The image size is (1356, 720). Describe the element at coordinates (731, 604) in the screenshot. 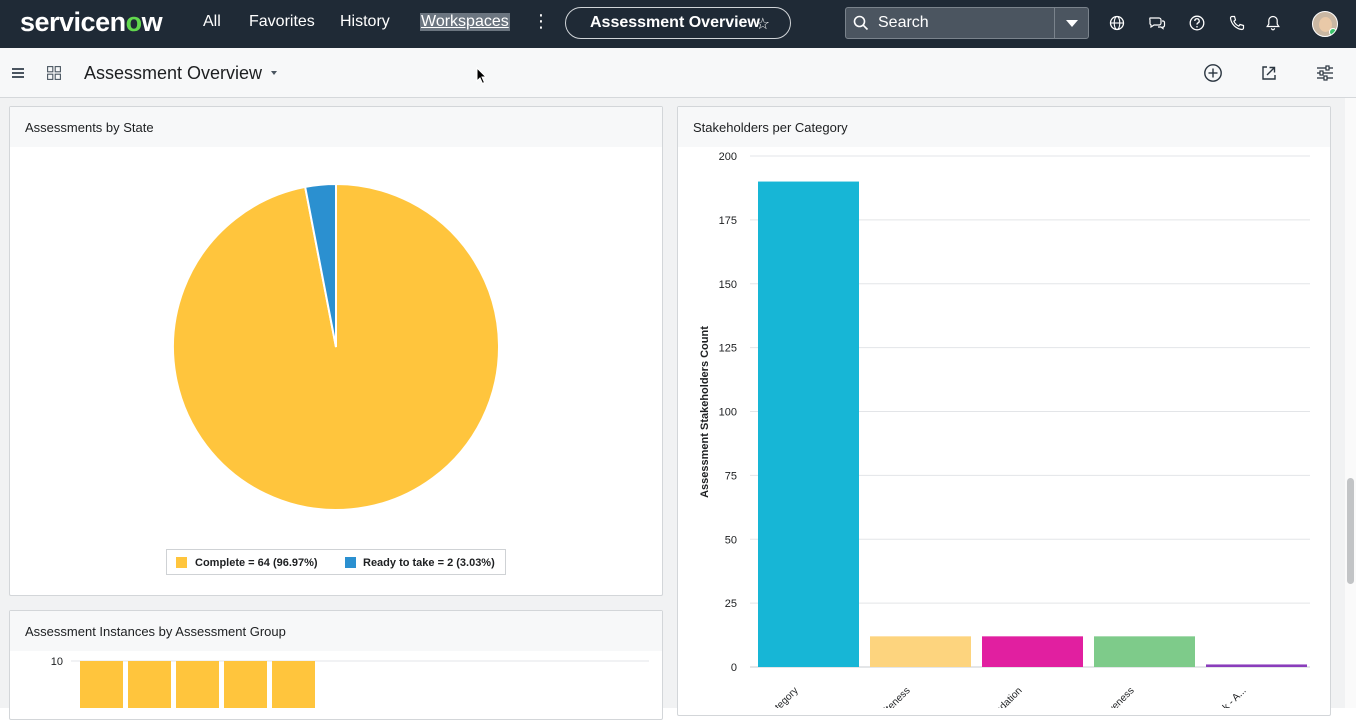

I see `y-tick-label: 25` at that location.